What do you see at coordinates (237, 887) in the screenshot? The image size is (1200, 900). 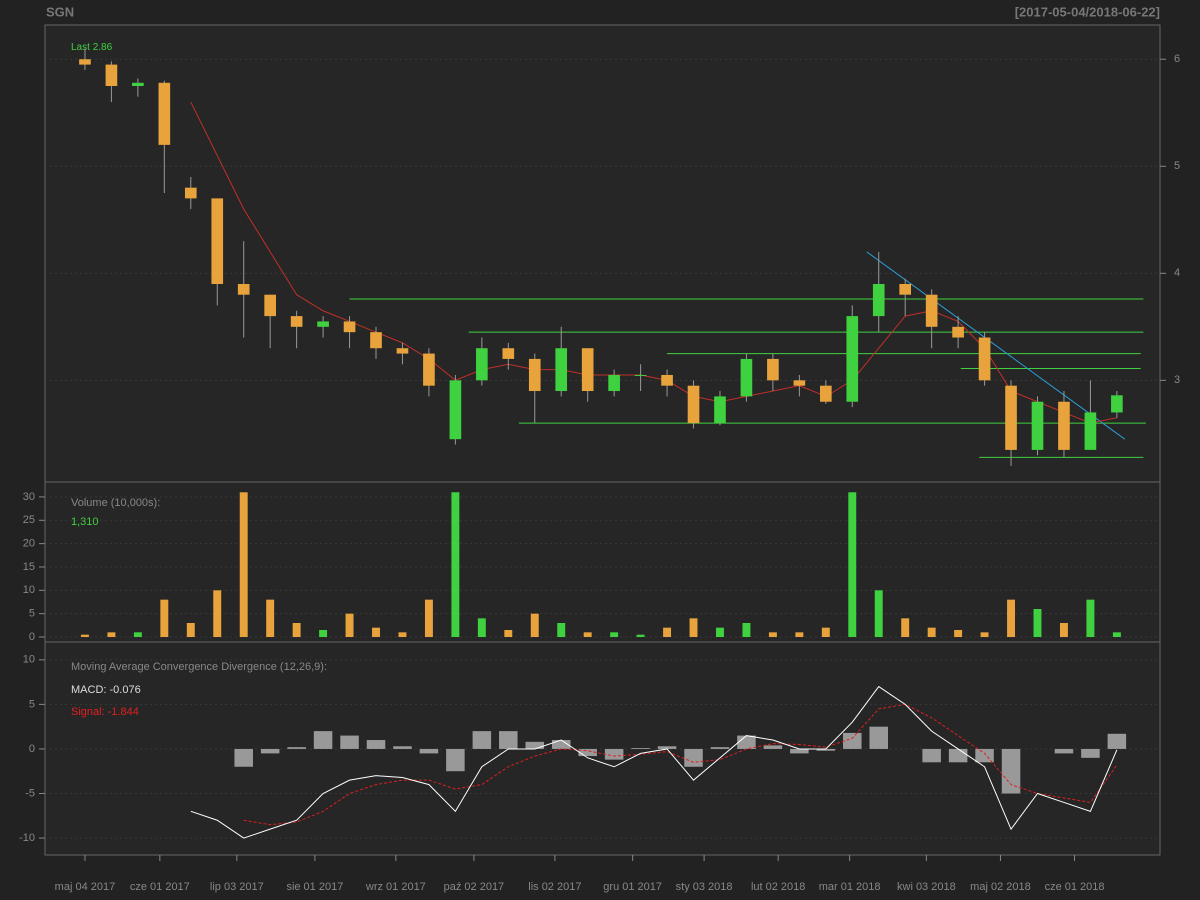 I see `x-tick-label: lip 03 2017` at bounding box center [237, 887].